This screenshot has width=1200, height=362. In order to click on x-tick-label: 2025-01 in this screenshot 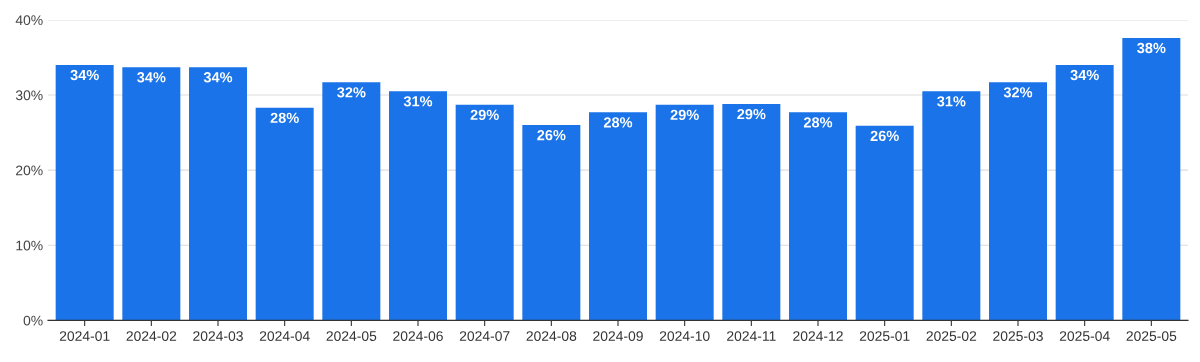, I will do `click(884, 336)`.